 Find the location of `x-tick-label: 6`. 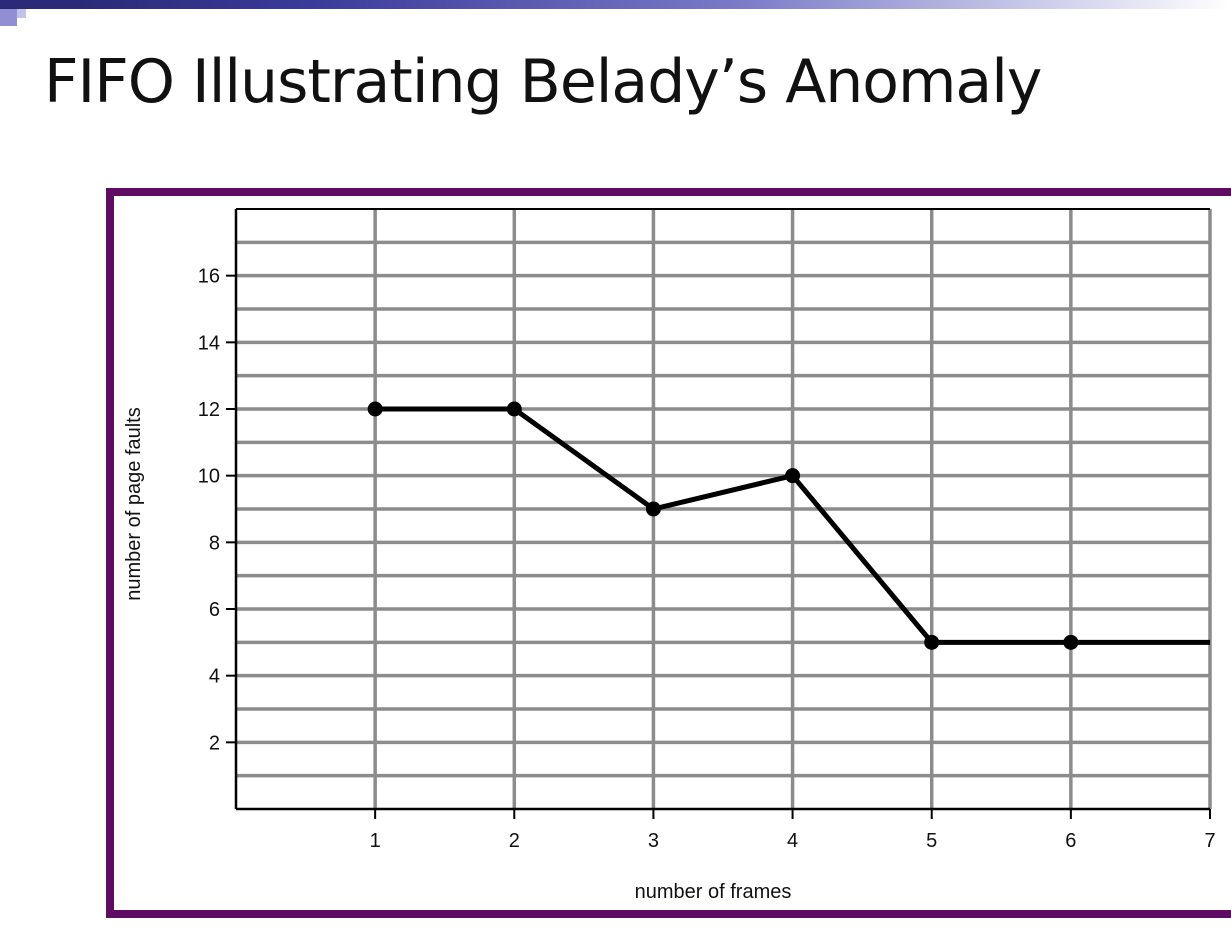

x-tick-label: 6 is located at coordinates (1070, 841).